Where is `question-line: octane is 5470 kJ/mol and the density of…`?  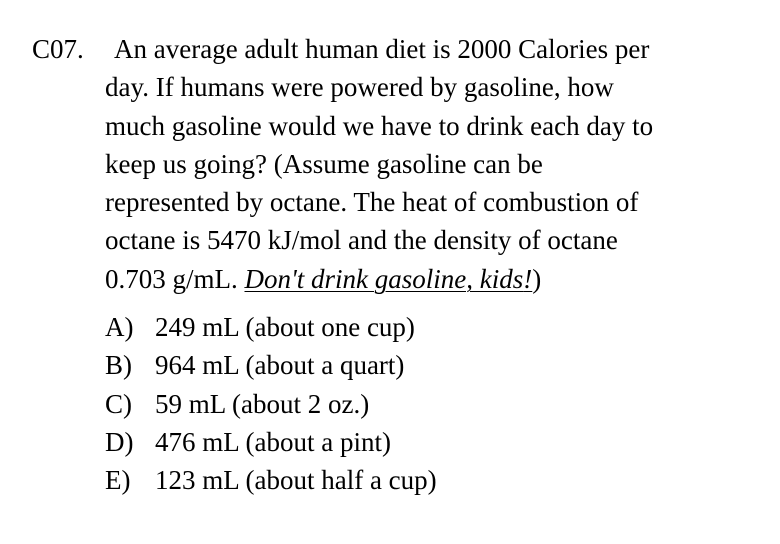 question-line: octane is 5470 kJ/mol and the density of… is located at coordinates (361, 240).